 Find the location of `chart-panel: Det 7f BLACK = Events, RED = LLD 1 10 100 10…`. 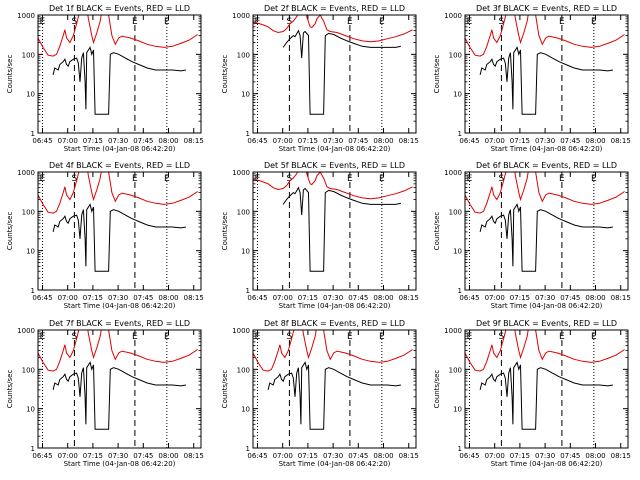

chart-panel: Det 7f BLACK = Events, RED = LLD 1 10 100 10… is located at coordinates (105, 393).